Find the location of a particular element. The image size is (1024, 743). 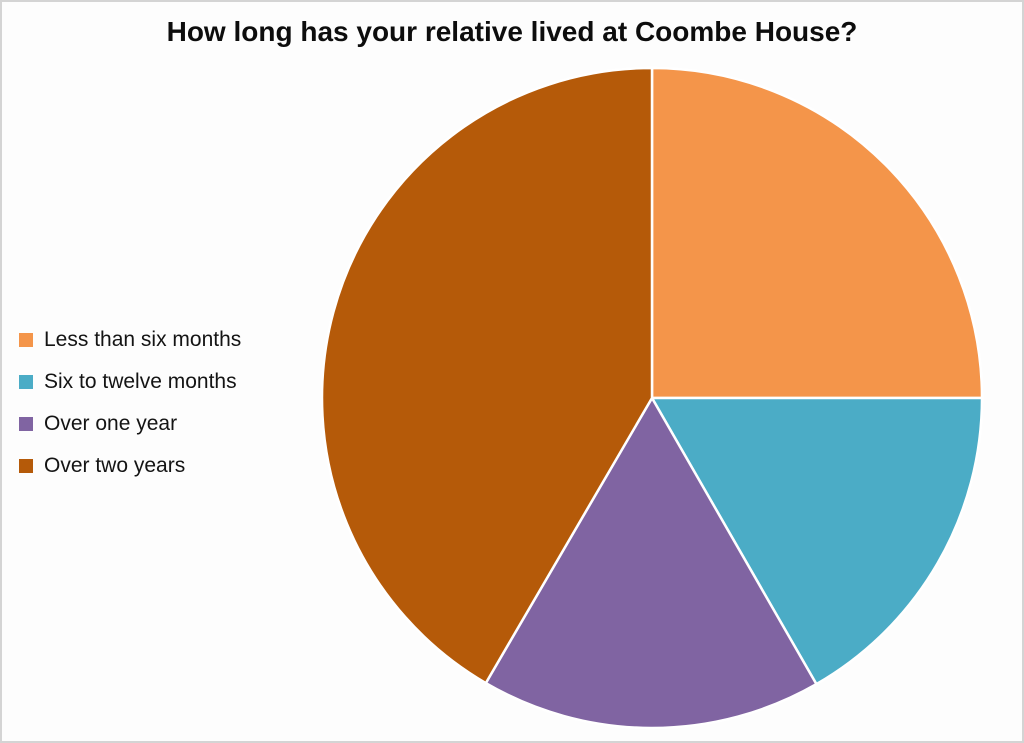

legend-swatch-six-to-twelve-months is located at coordinates (26, 382).